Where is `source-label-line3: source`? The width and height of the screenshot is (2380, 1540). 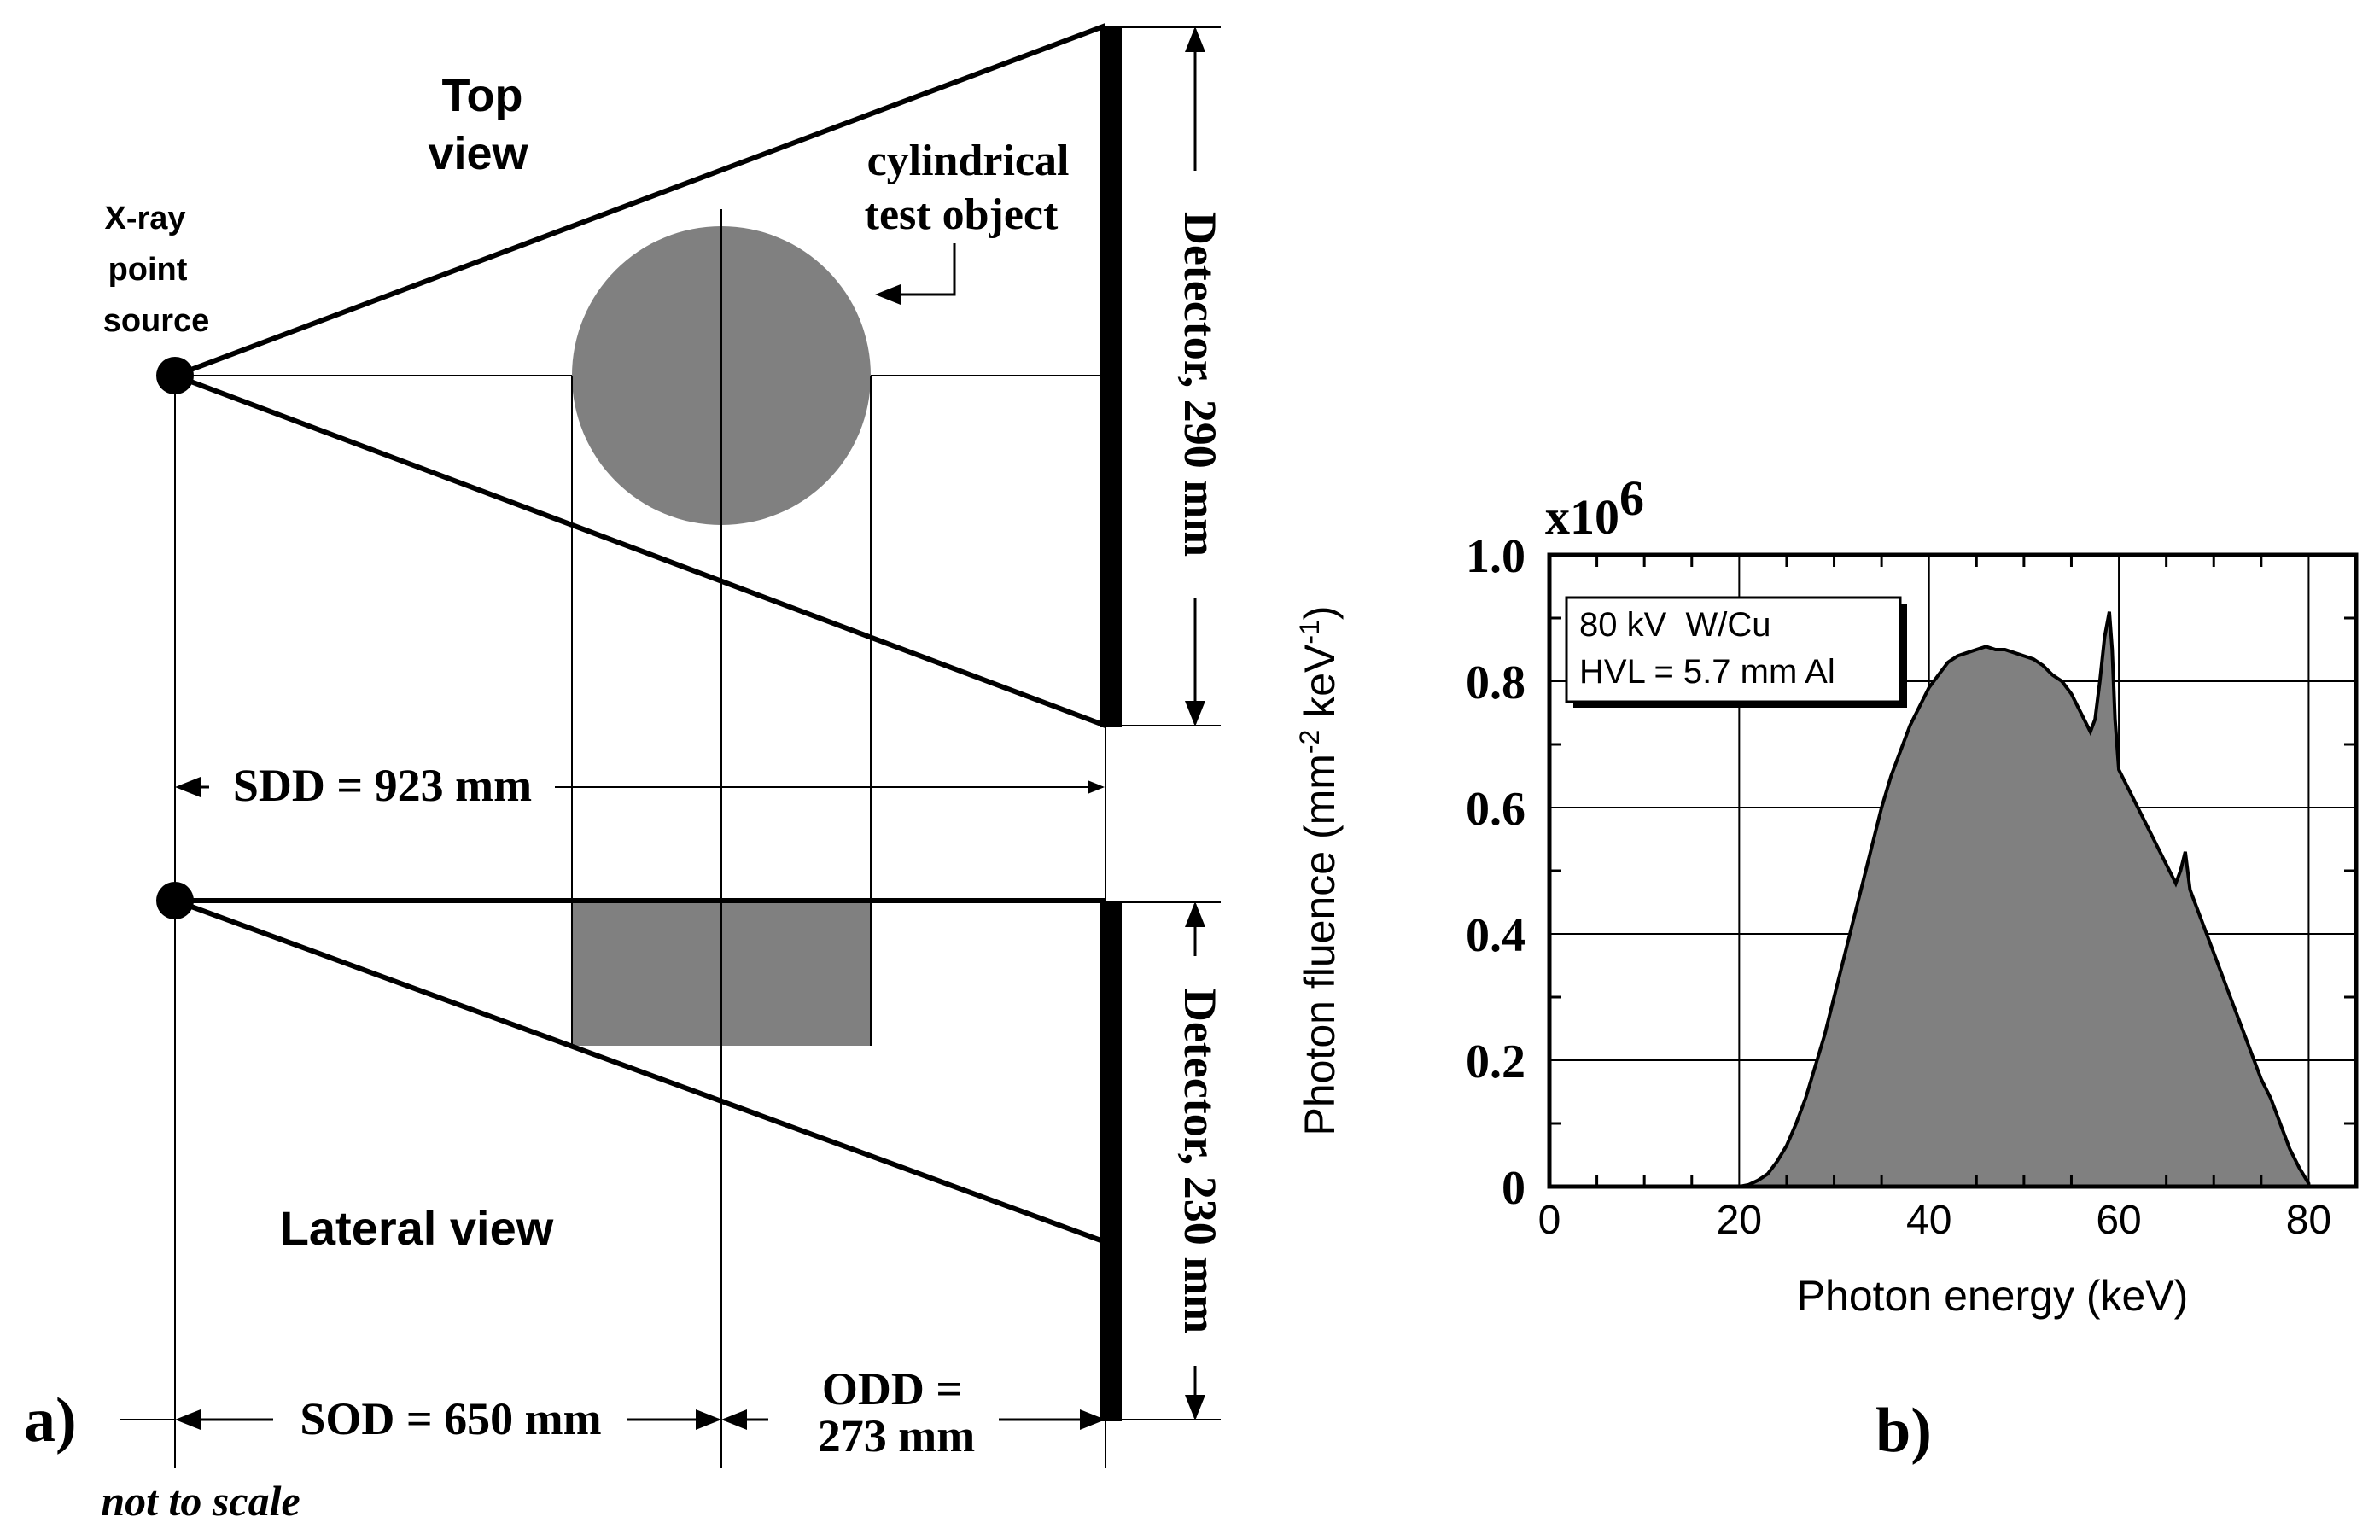
source-label-line3: source is located at coordinates (157, 321).